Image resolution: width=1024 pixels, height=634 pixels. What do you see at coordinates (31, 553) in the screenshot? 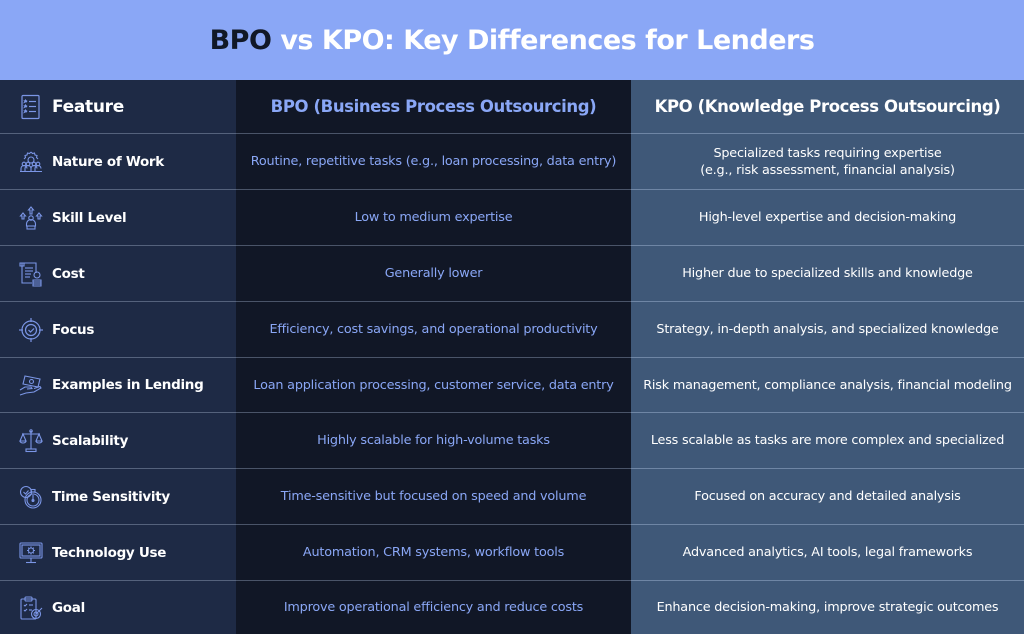
I see `monitor-gear-icon` at bounding box center [31, 553].